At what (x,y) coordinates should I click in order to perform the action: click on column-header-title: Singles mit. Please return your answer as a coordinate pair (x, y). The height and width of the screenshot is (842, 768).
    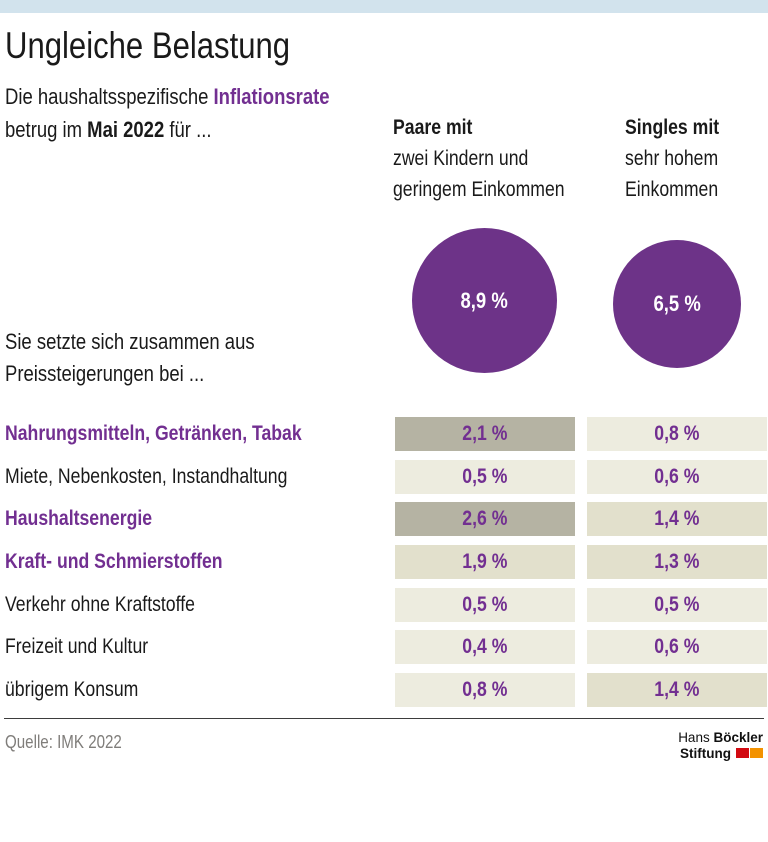
    Looking at the image, I should click on (672, 127).